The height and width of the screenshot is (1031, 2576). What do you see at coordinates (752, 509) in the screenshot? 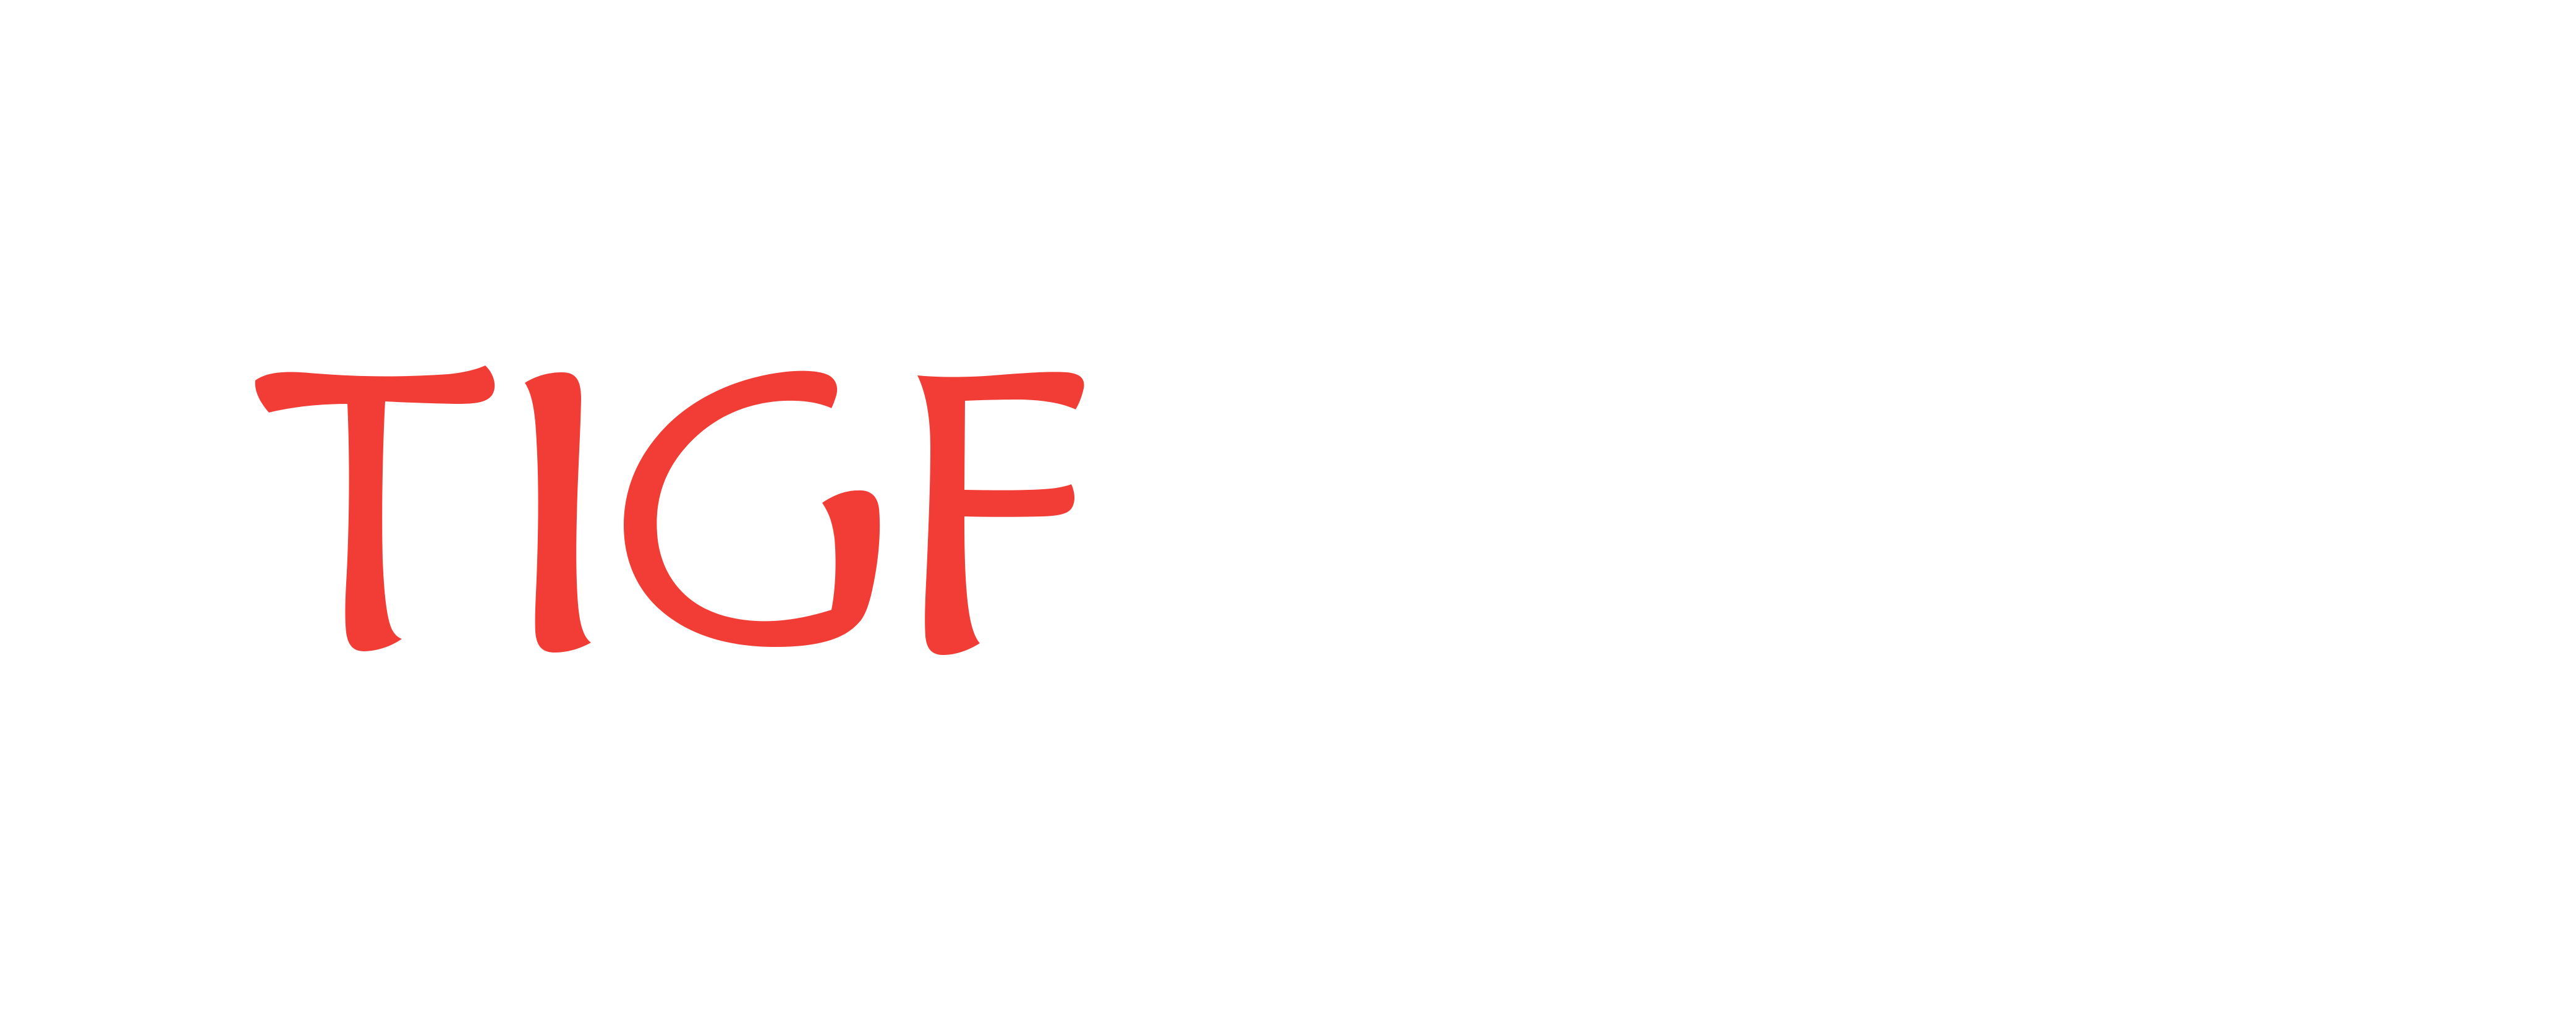
I see `logo-letter-g` at bounding box center [752, 509].